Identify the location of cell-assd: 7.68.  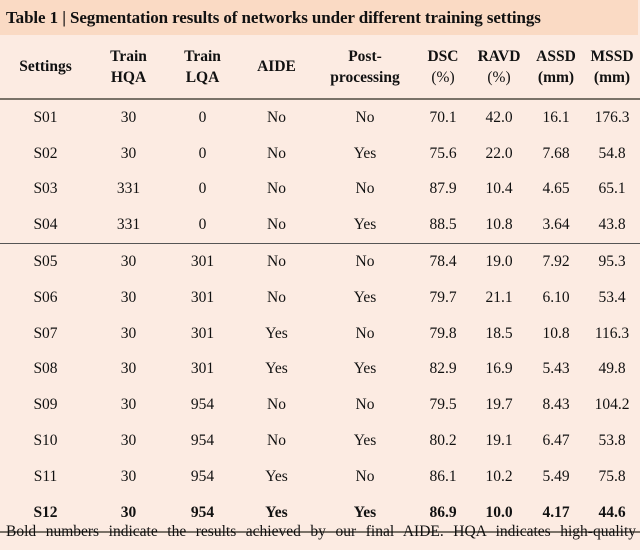
(556, 153).